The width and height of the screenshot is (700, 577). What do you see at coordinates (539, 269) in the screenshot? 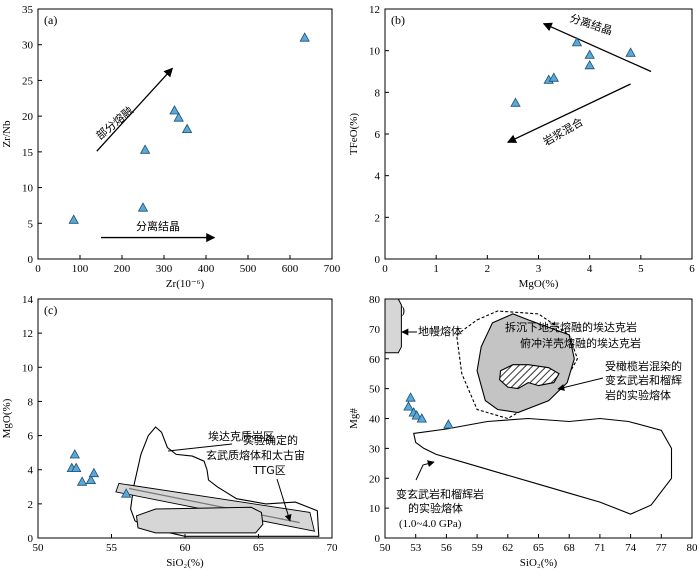
I see `x-tick-label: 3` at bounding box center [539, 269].